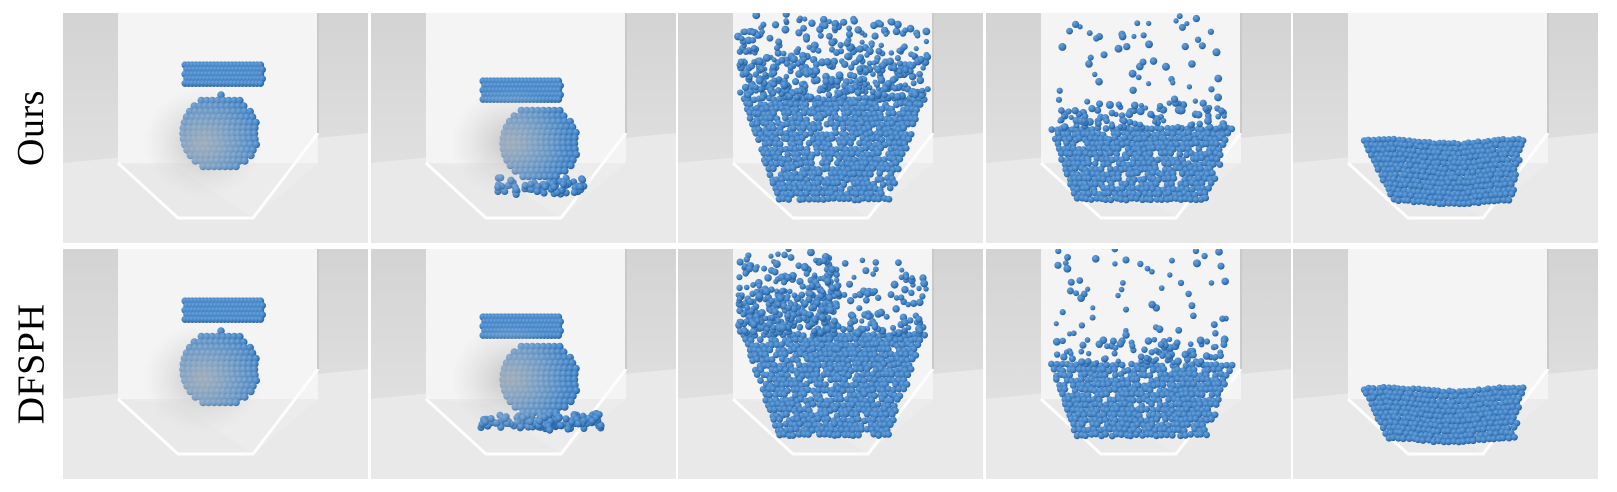  Describe the element at coordinates (830, 364) in the screenshot. I see `simulation-render` at that location.